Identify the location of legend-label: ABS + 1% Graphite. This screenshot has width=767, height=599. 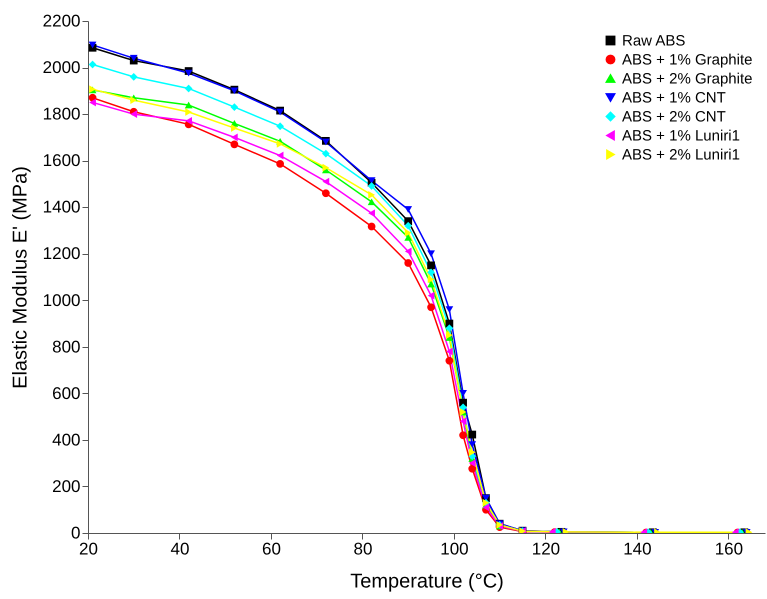
(687, 60).